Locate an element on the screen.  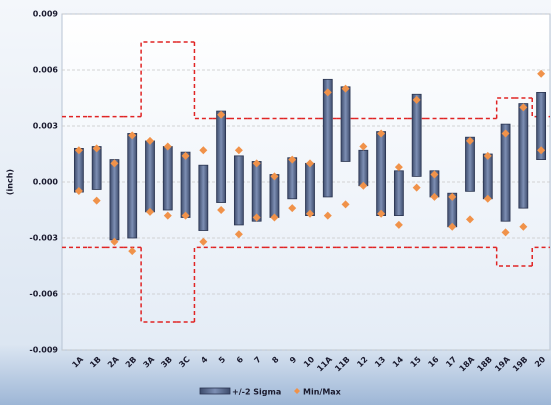
y-tick-label: 0.006 is located at coordinates (46, 70).